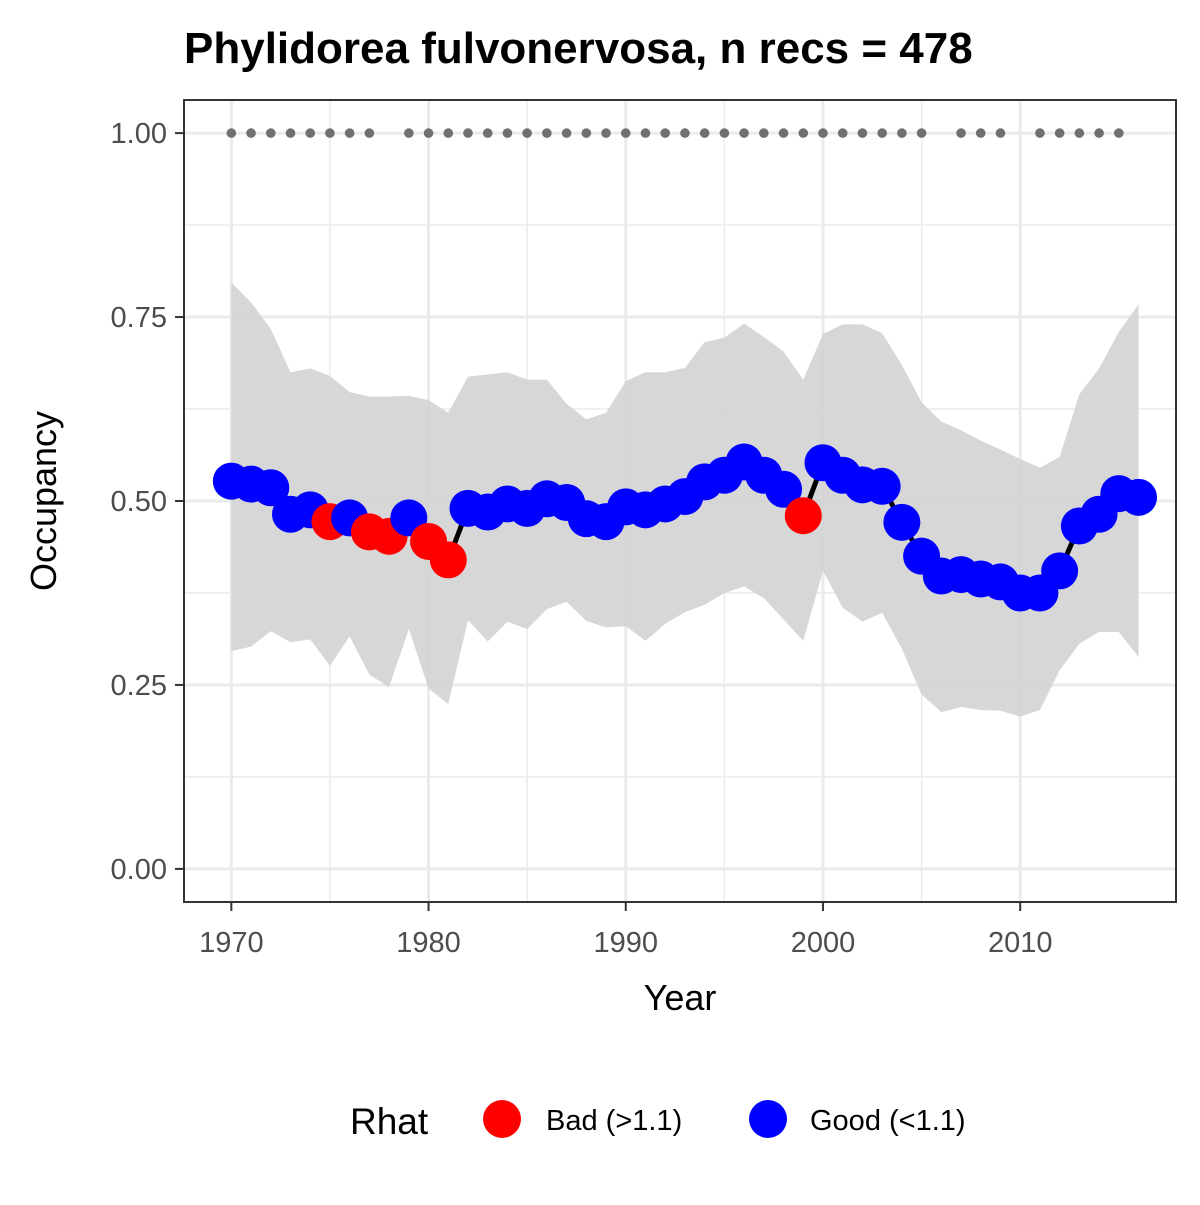 The height and width of the screenshot is (1205, 1200). I want to click on legend-label-bad: Bad (>1.1), so click(614, 1121).